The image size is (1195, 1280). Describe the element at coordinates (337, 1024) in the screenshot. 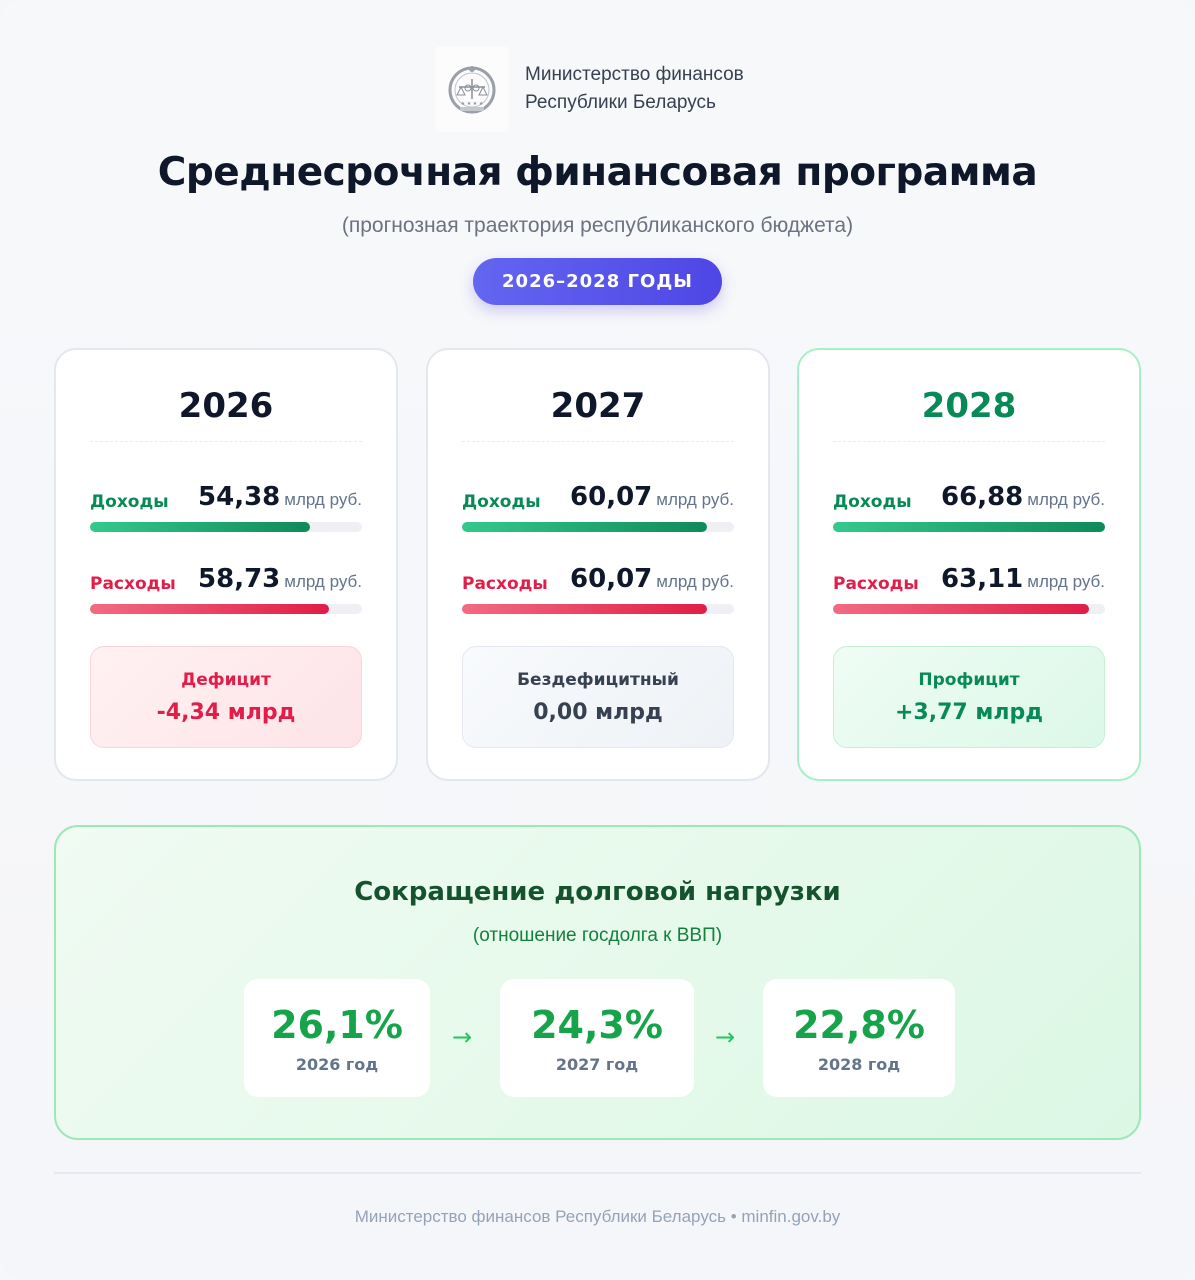

I see `debt-percent: 26,1%` at that location.